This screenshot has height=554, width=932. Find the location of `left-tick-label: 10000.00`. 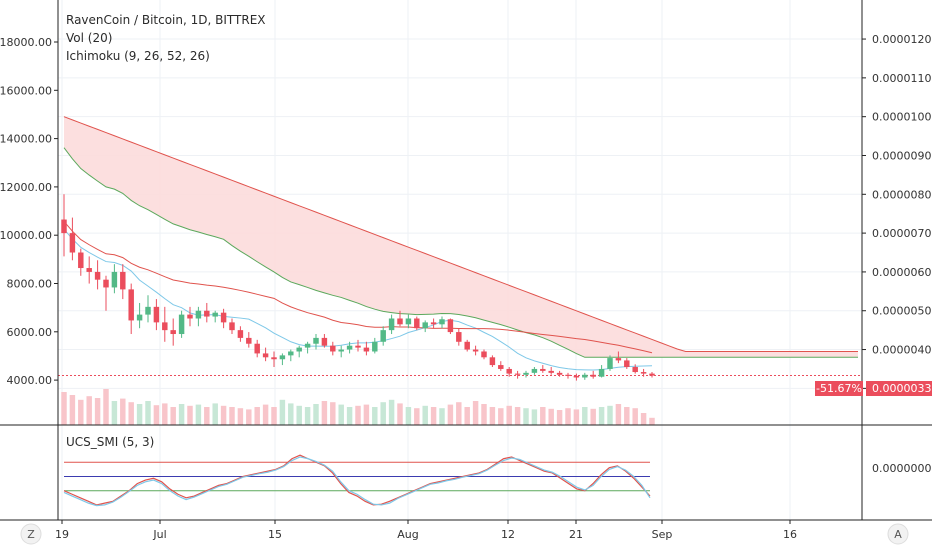

left-tick-label: 10000.00 is located at coordinates (26, 235).